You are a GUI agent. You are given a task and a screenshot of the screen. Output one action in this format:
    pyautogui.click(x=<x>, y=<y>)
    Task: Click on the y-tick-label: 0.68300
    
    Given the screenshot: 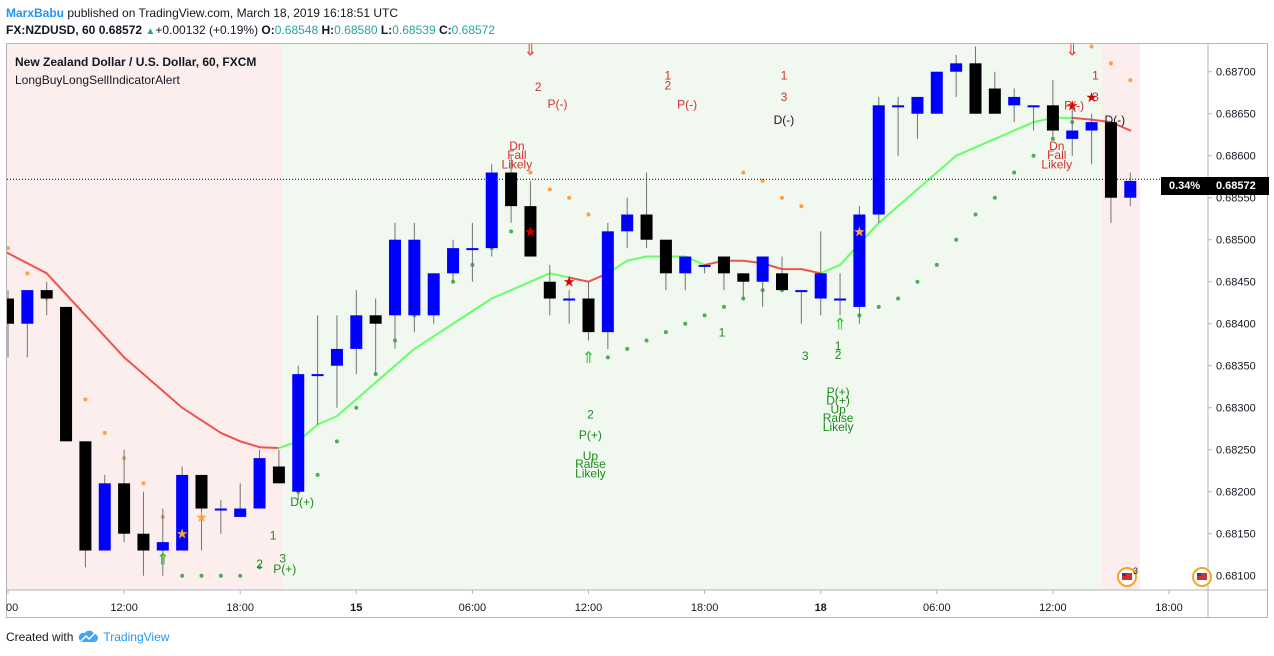 What is the action you would take?
    pyautogui.click(x=1236, y=409)
    